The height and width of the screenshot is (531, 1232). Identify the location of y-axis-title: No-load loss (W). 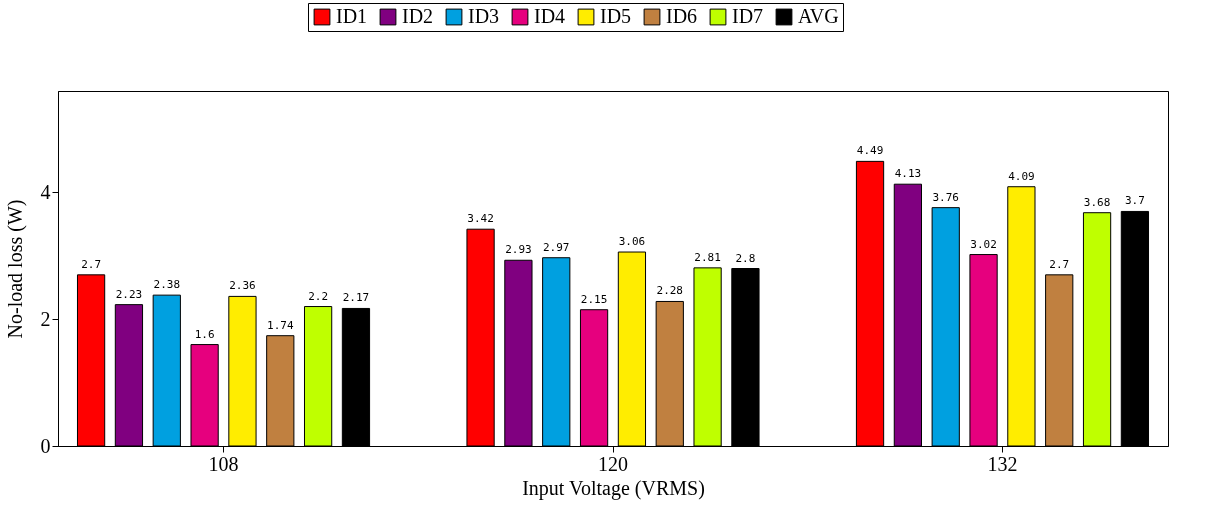
(15, 269).